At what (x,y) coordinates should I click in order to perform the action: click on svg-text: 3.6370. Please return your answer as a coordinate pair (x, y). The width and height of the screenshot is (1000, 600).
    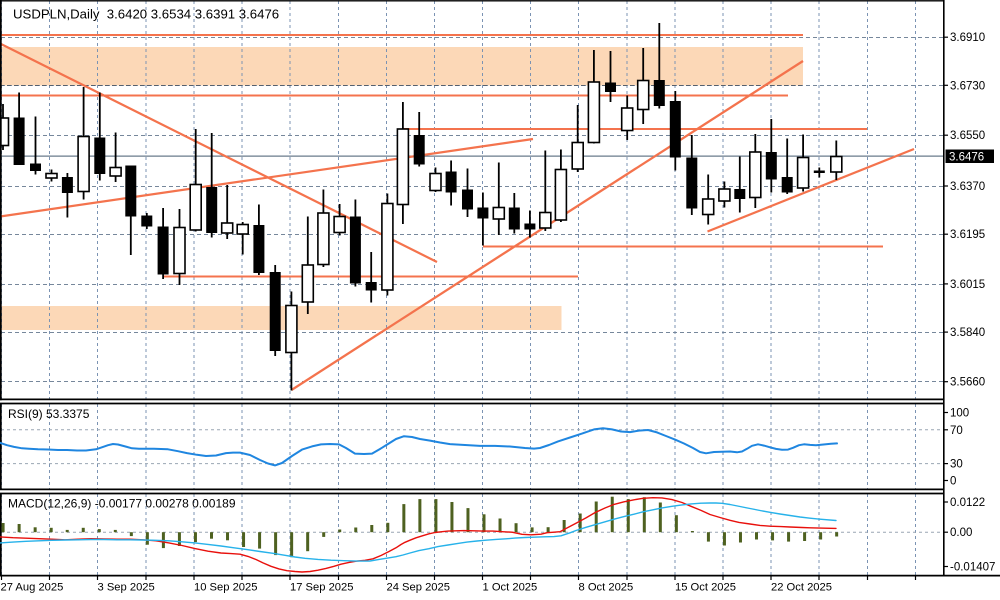
    Looking at the image, I should click on (967, 187).